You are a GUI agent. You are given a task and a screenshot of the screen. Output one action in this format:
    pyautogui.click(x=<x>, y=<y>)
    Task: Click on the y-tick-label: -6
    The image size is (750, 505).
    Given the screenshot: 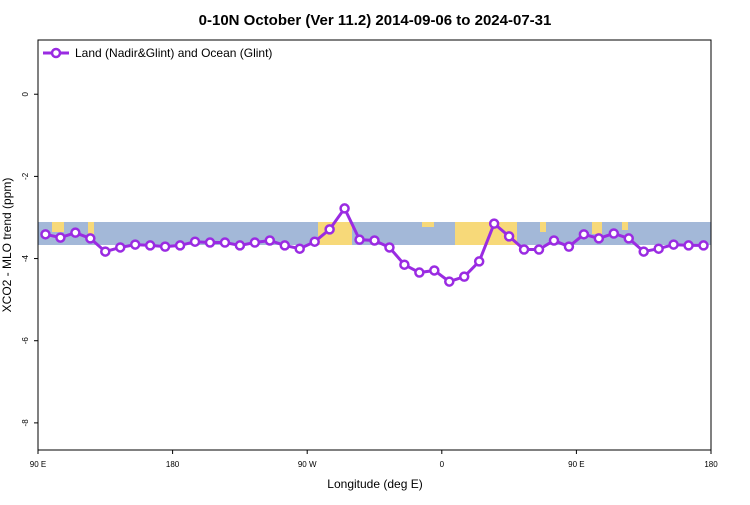 What is the action you would take?
    pyautogui.click(x=25, y=341)
    